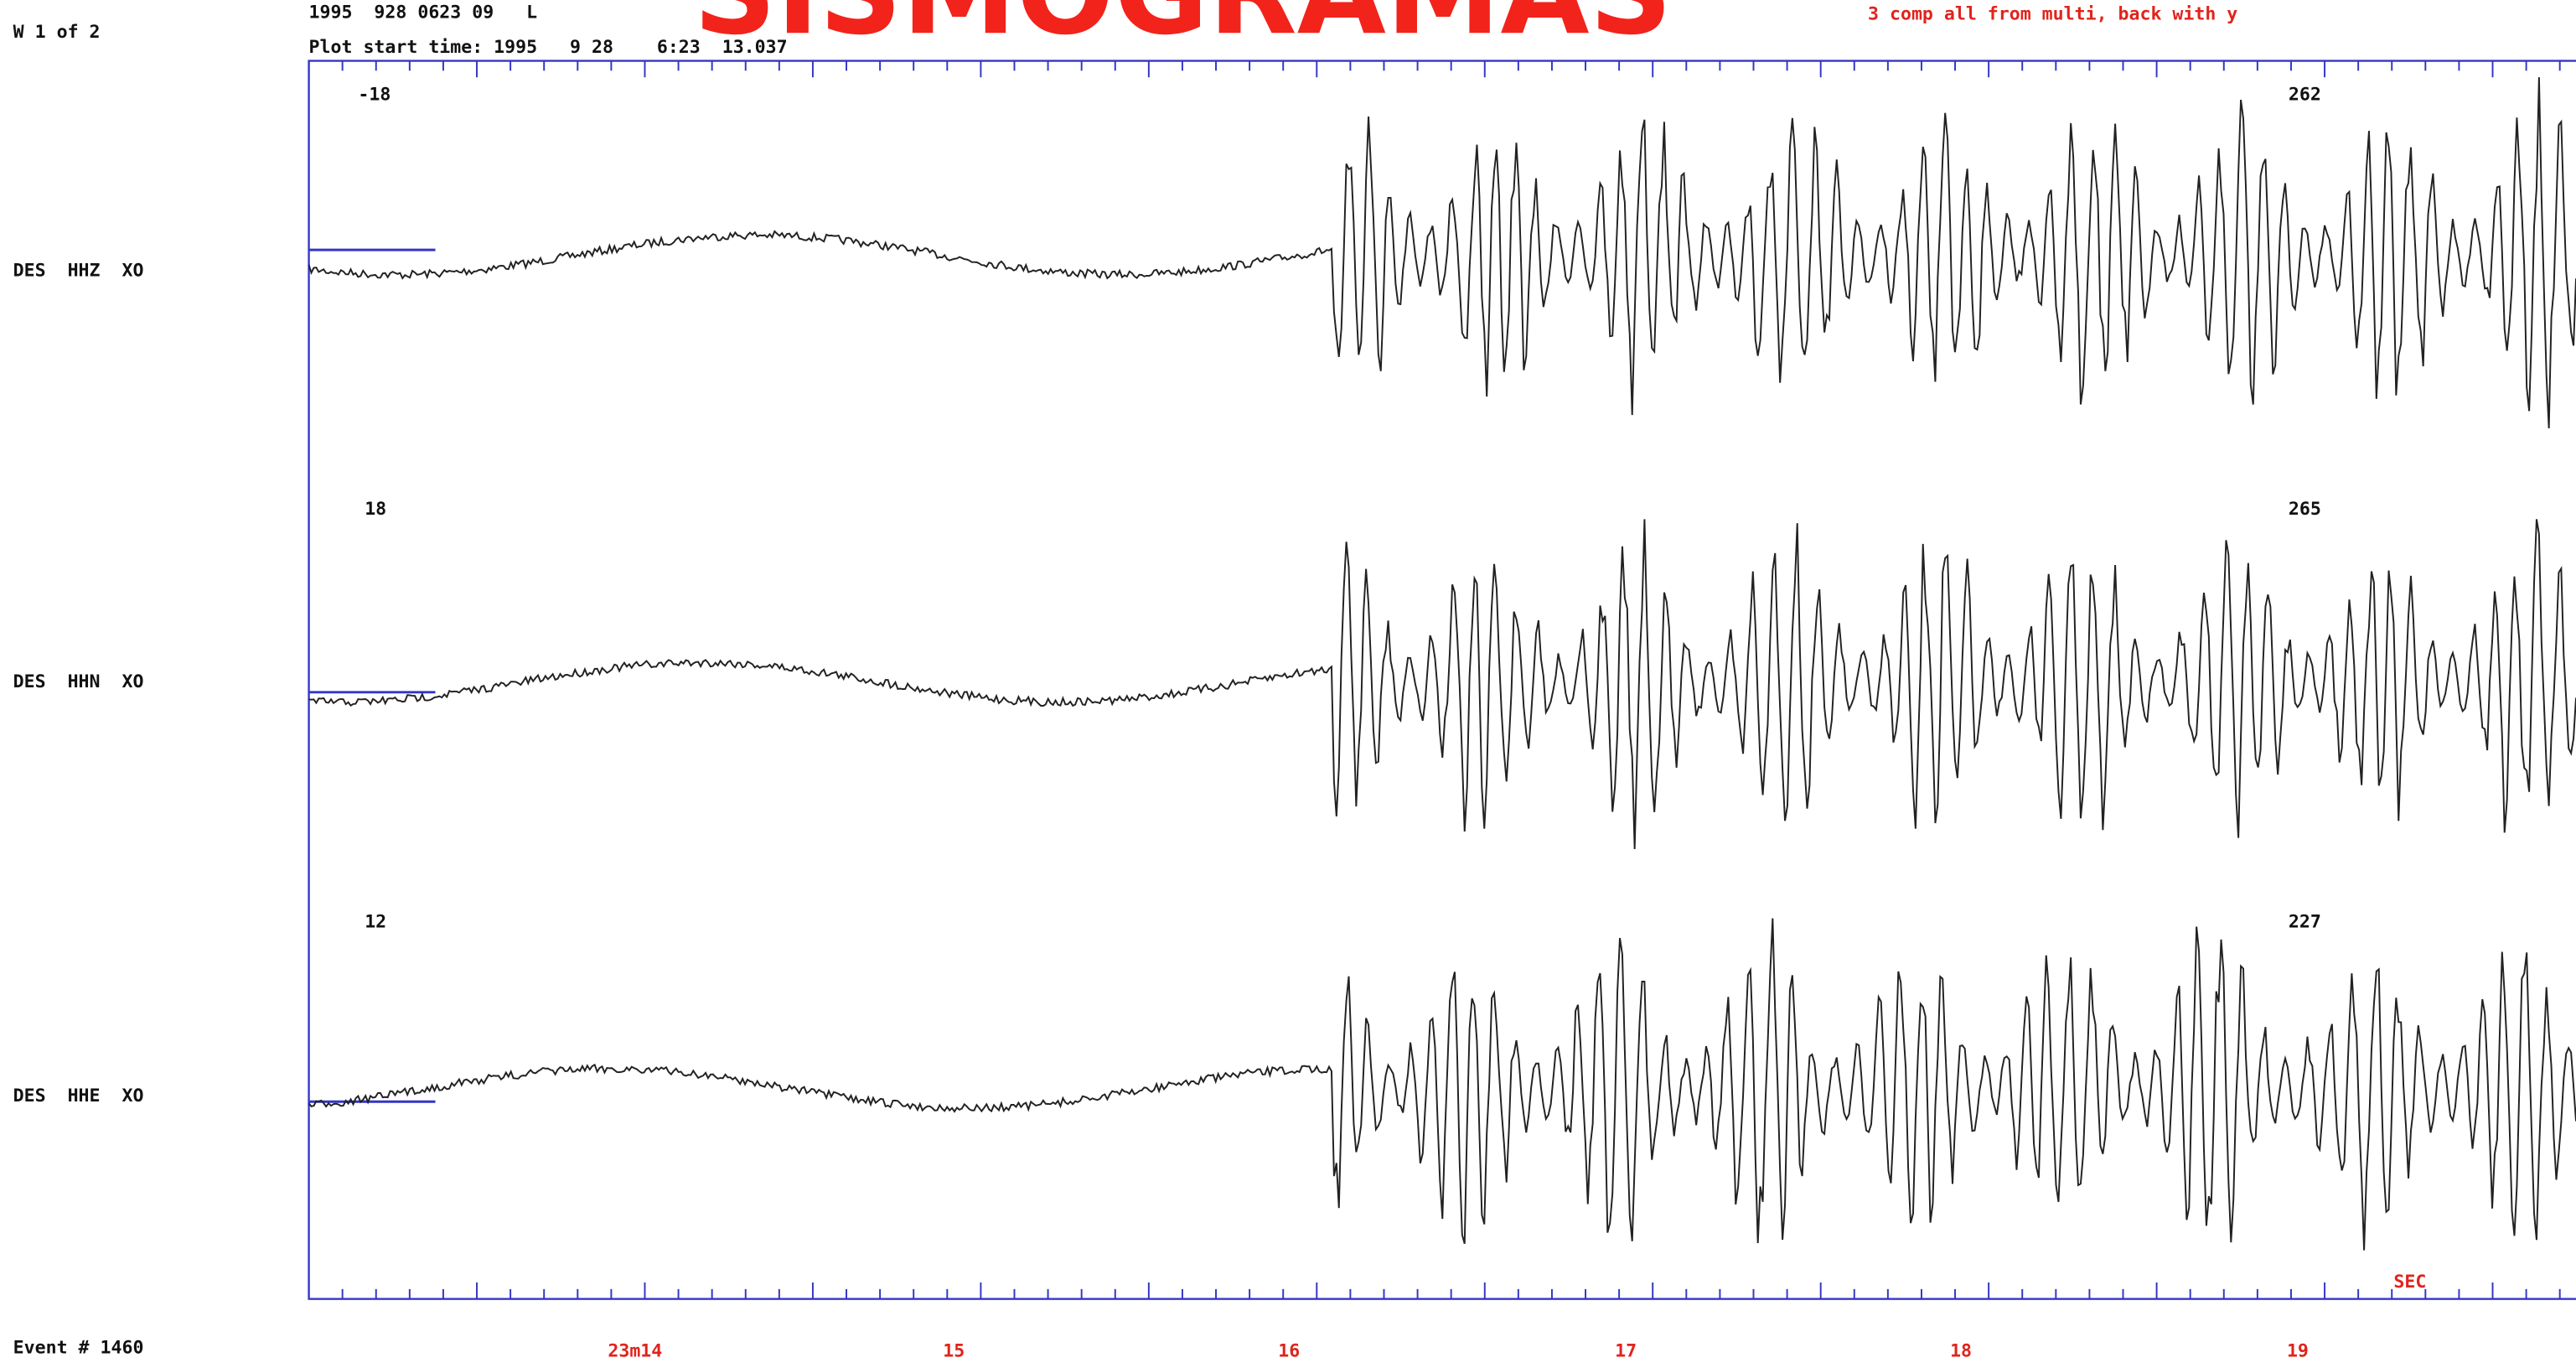 This screenshot has width=2576, height=1368. Describe the element at coordinates (635, 1350) in the screenshot. I see `time-label: 23m14` at that location.